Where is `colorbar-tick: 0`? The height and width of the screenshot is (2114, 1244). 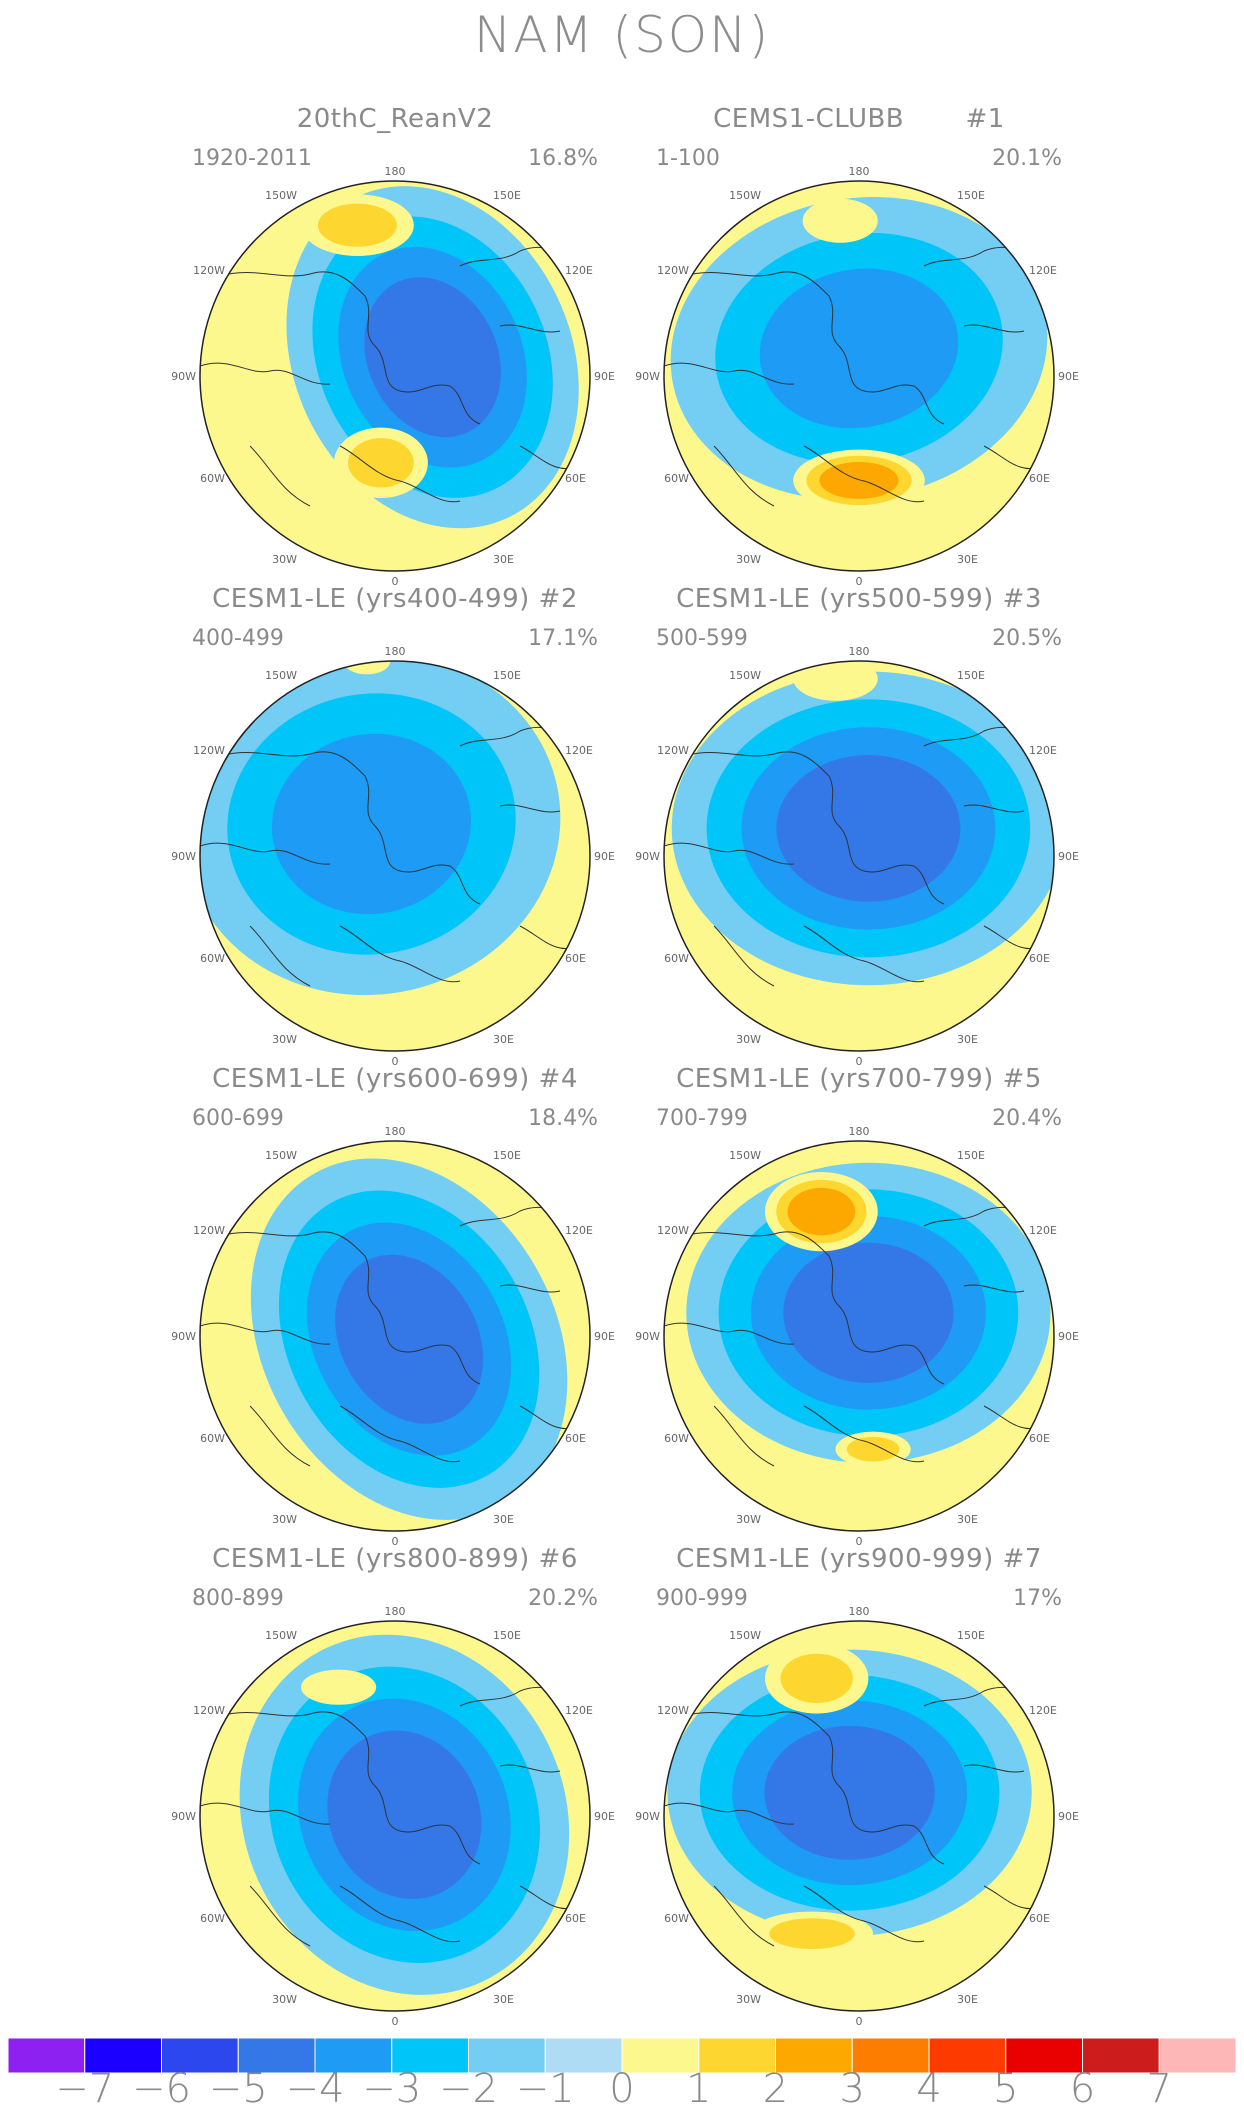 colorbar-tick: 0 is located at coordinates (622, 2089).